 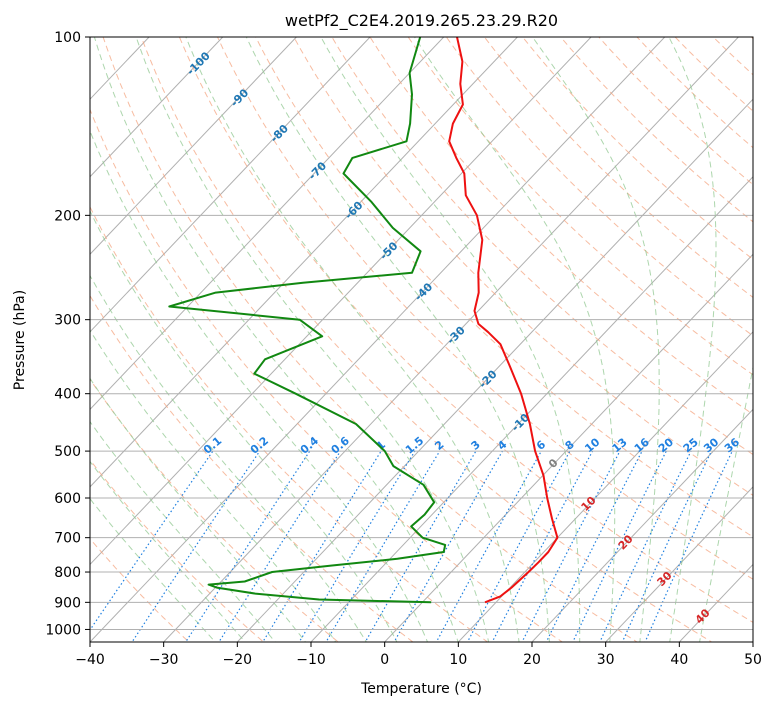 I want to click on y-tick-label: 900, so click(x=67, y=603).